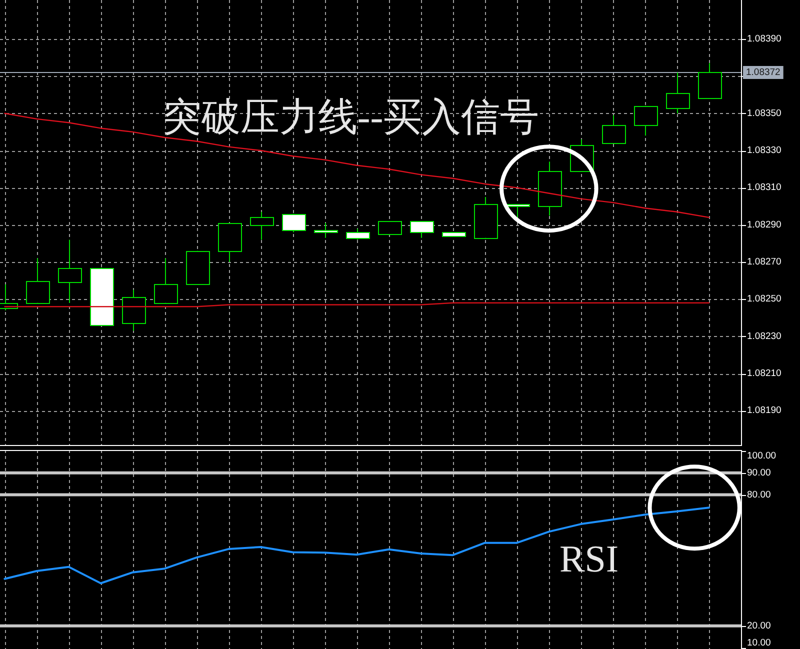  Describe the element at coordinates (351, 118) in the screenshot. I see `annotation: 突破压力线--买入信号` at that location.